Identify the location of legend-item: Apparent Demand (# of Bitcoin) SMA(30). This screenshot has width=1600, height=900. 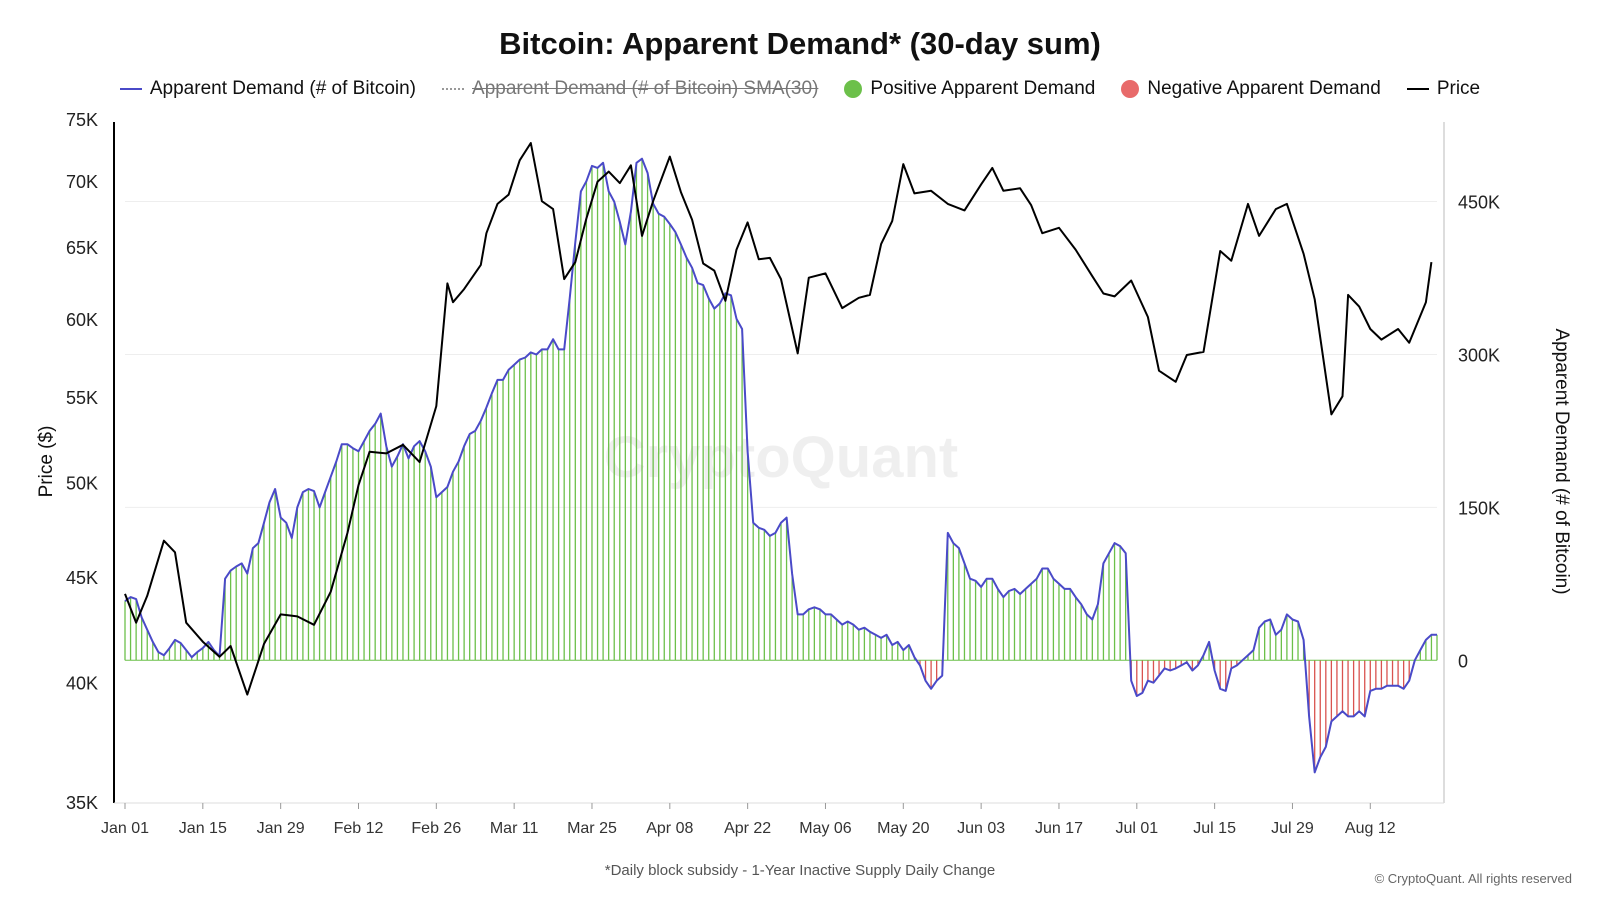
(630, 89).